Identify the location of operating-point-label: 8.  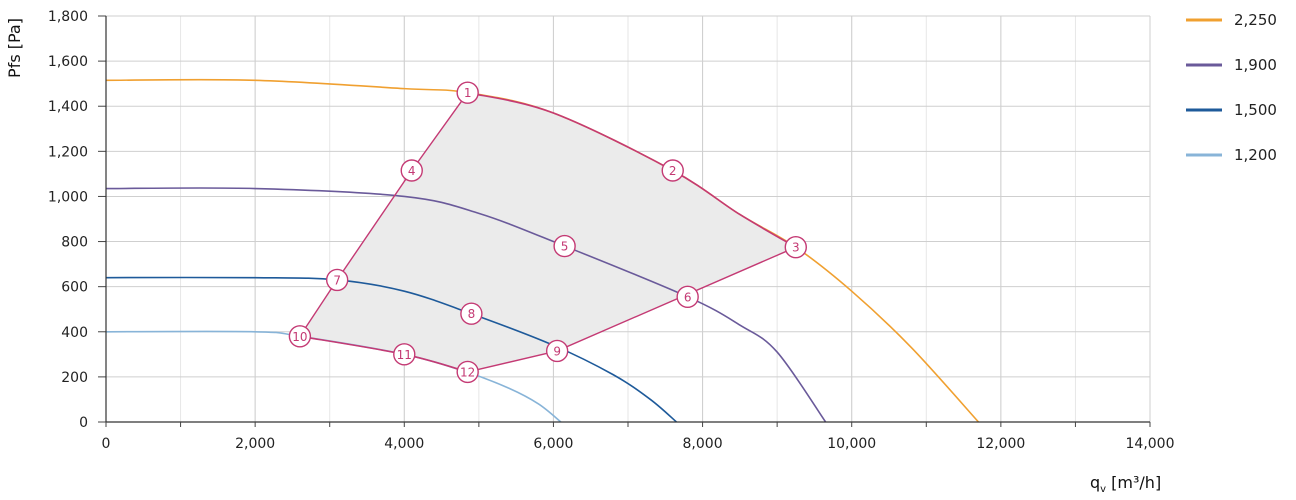
(472, 314).